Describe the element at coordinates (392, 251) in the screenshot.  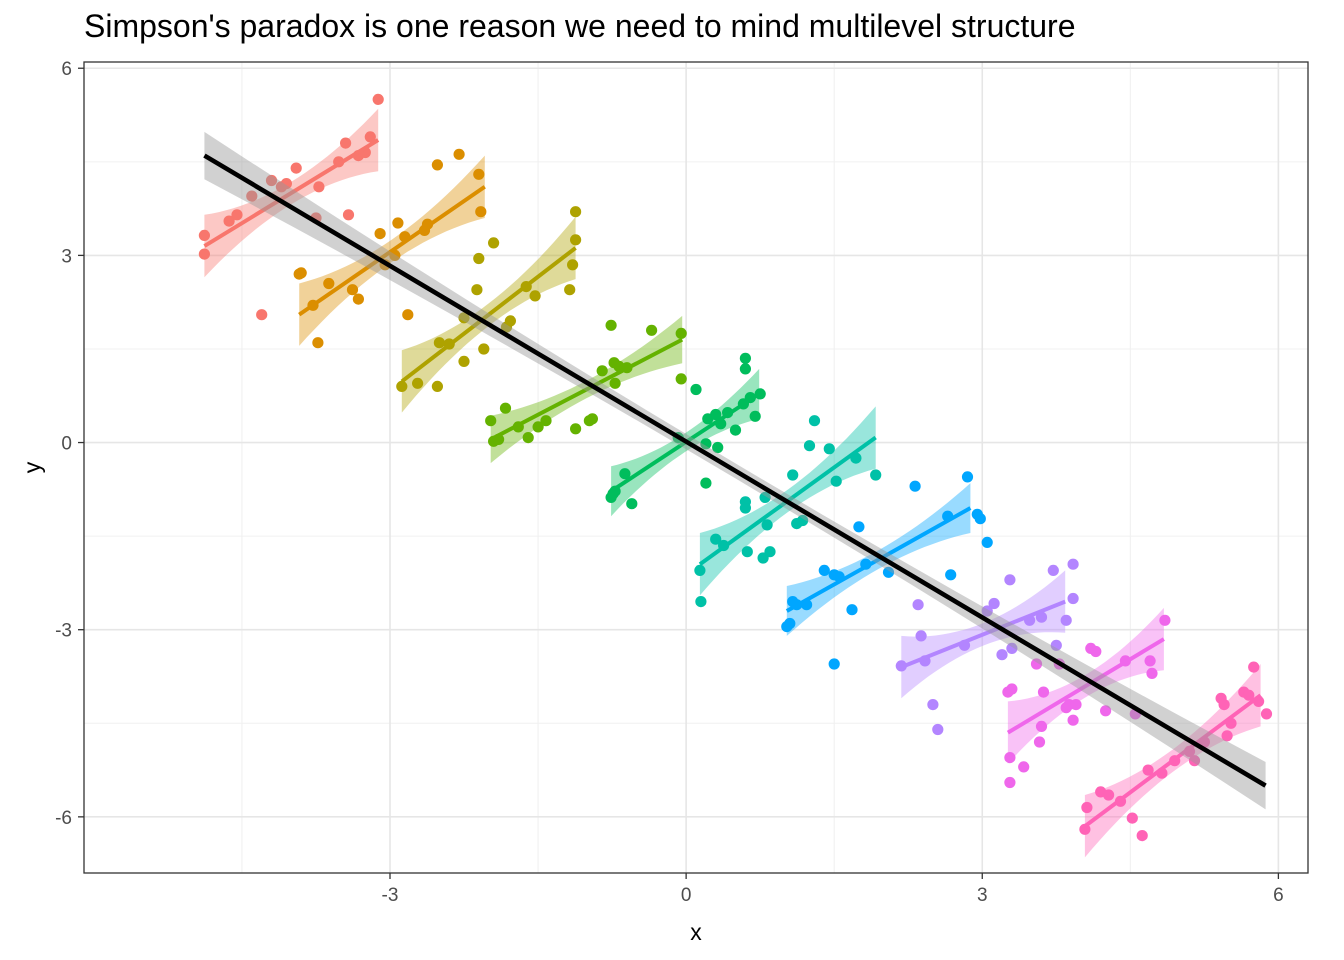
I see `group-2-fit-line` at that location.